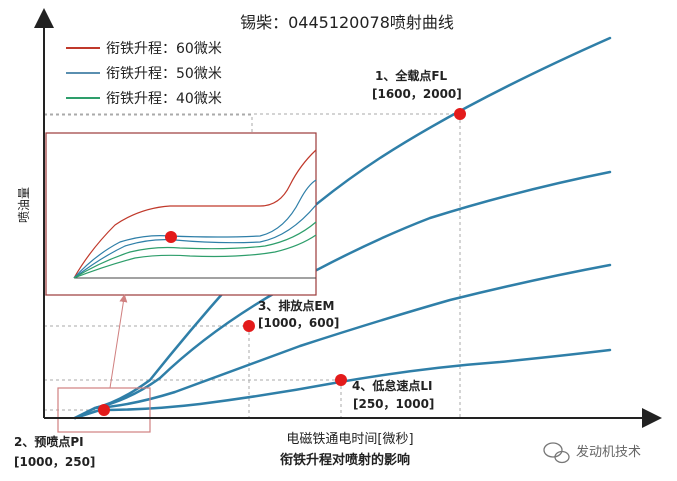 Image resolution: width=677 pixels, height=481 pixels. I want to click on inset-curves, so click(195, 214).